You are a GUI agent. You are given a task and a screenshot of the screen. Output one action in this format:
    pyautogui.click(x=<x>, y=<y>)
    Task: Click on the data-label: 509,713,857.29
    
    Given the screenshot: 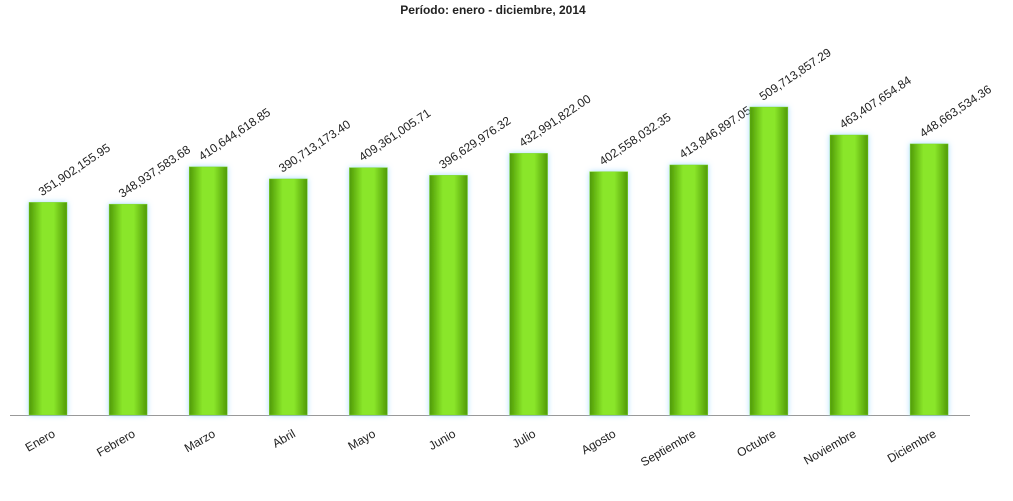 What is the action you would take?
    pyautogui.click(x=795, y=74)
    